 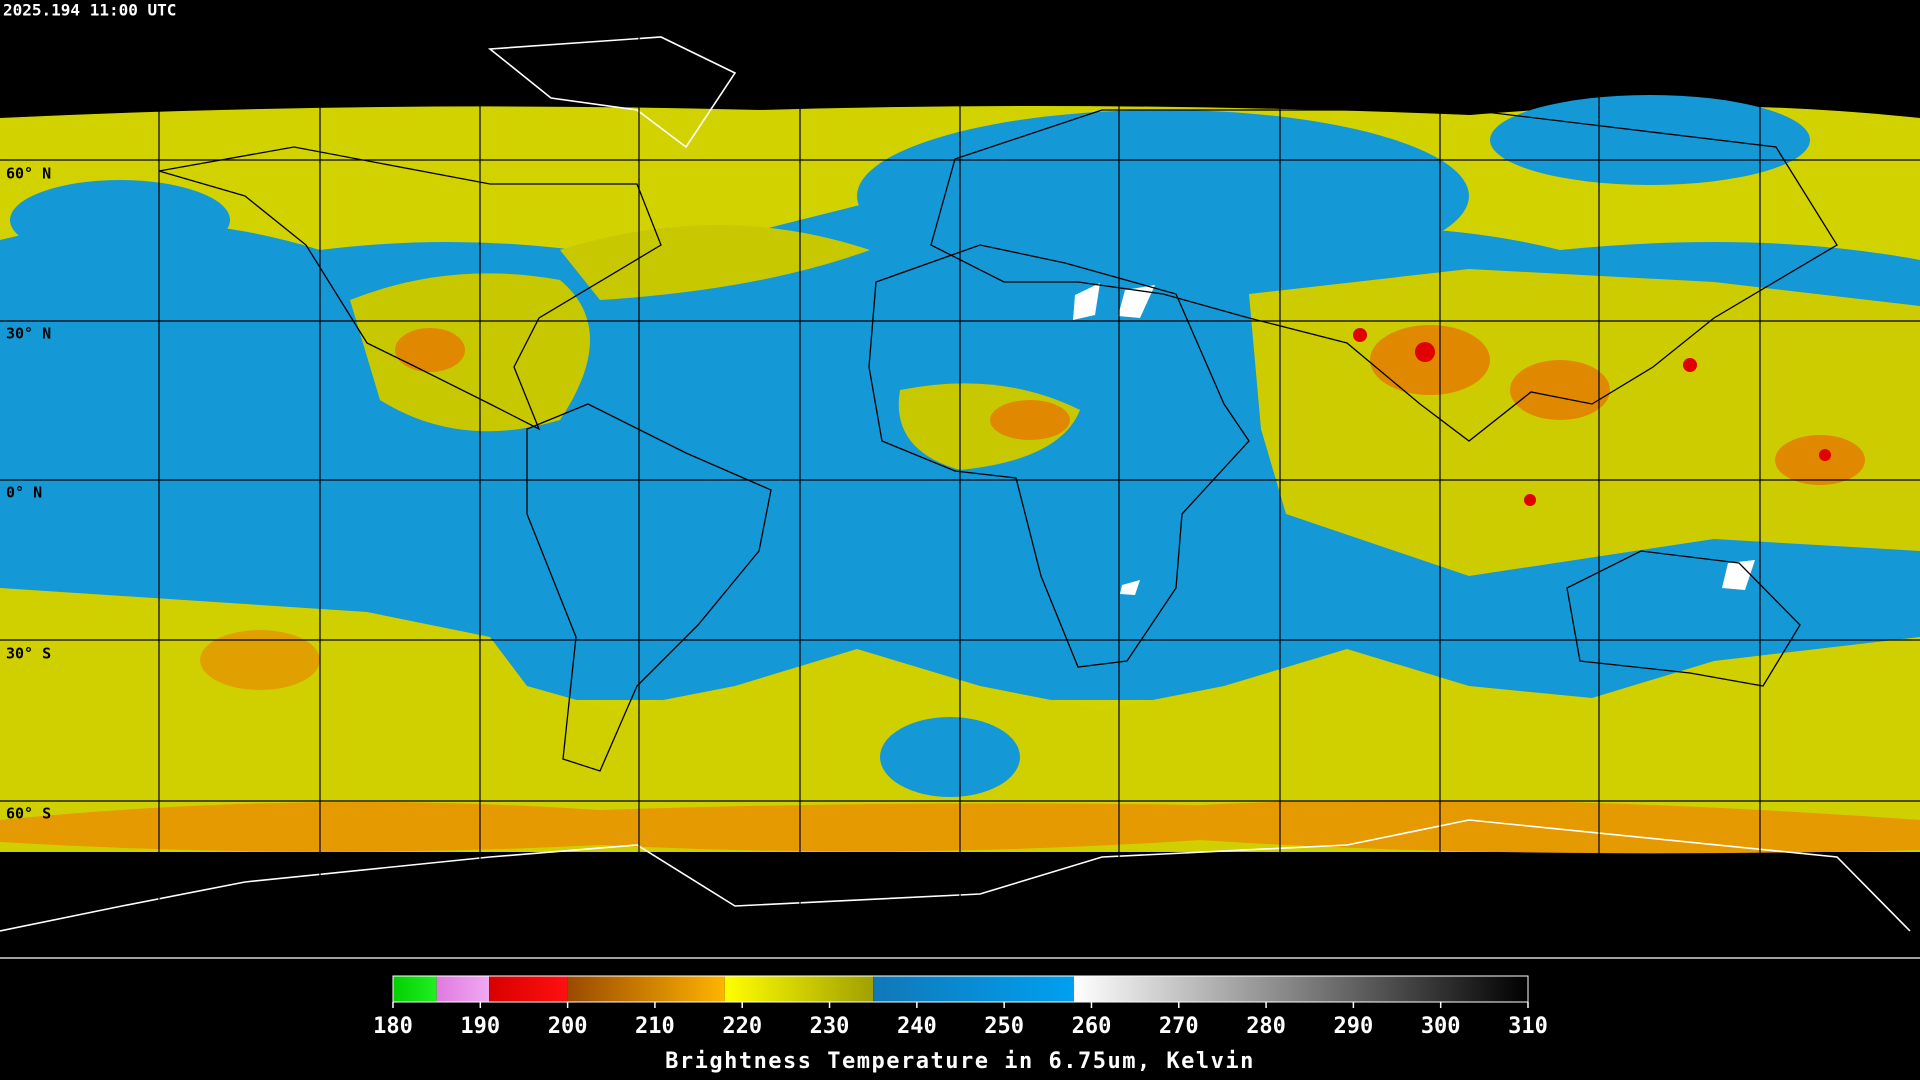 What do you see at coordinates (28, 814) in the screenshot?
I see `latitude-label: 60° S` at bounding box center [28, 814].